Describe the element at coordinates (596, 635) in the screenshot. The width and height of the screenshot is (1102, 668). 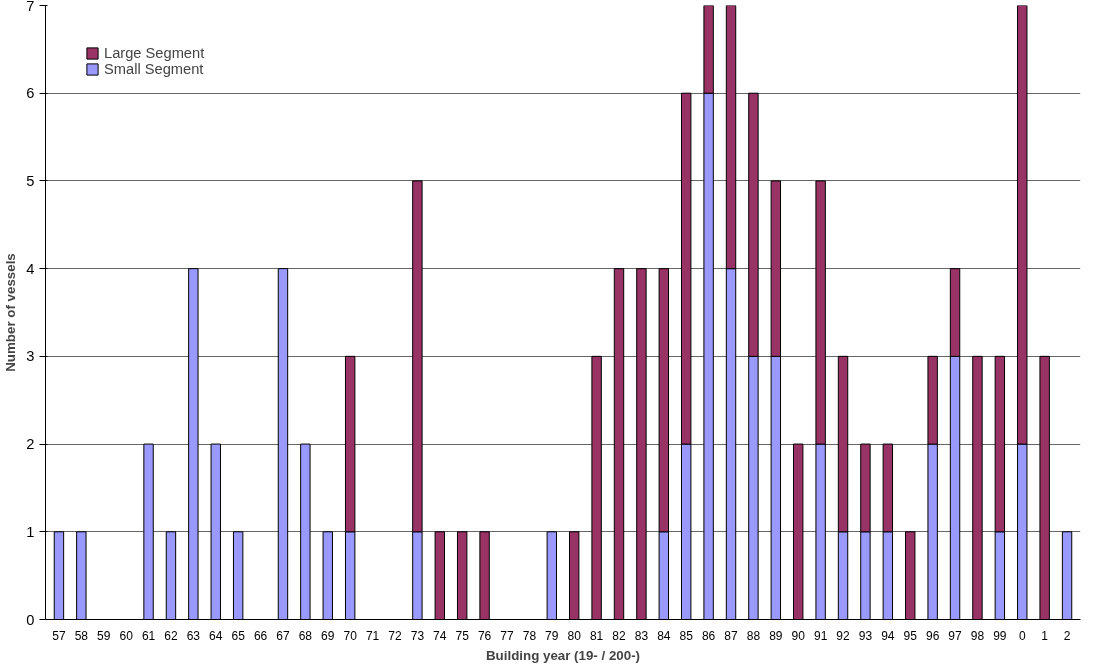
I see `x-tick-label: 81` at that location.